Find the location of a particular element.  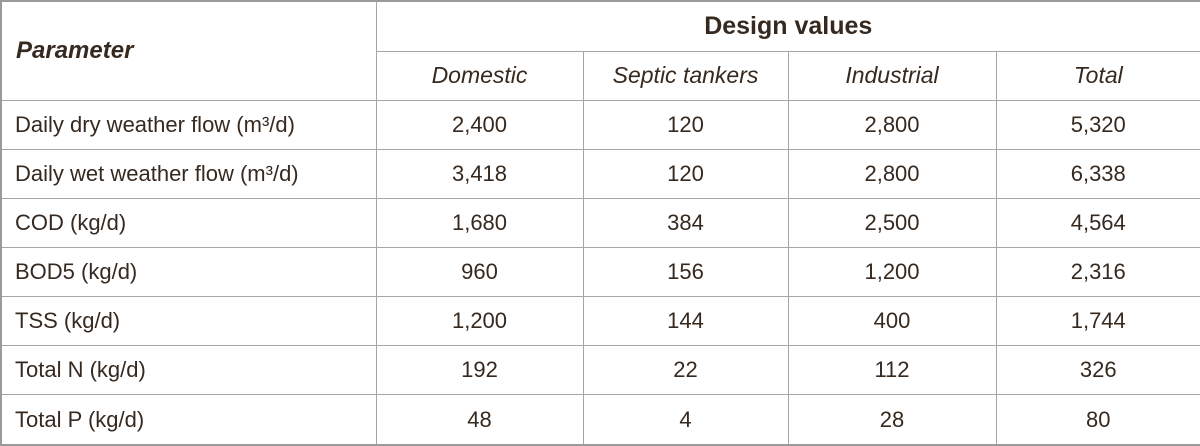

column-header-septic-tankers: Septic tankers is located at coordinates (685, 75).